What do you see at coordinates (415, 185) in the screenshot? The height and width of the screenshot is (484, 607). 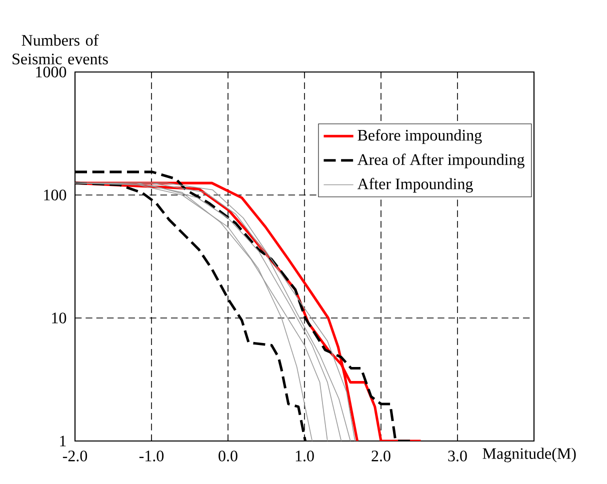 I see `legend-label: After Impounding` at bounding box center [415, 185].